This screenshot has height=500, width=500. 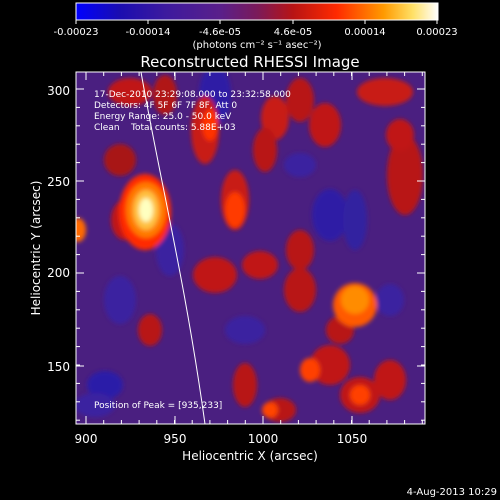 I want to click on x-tick-label: 1050, so click(x=352, y=439).